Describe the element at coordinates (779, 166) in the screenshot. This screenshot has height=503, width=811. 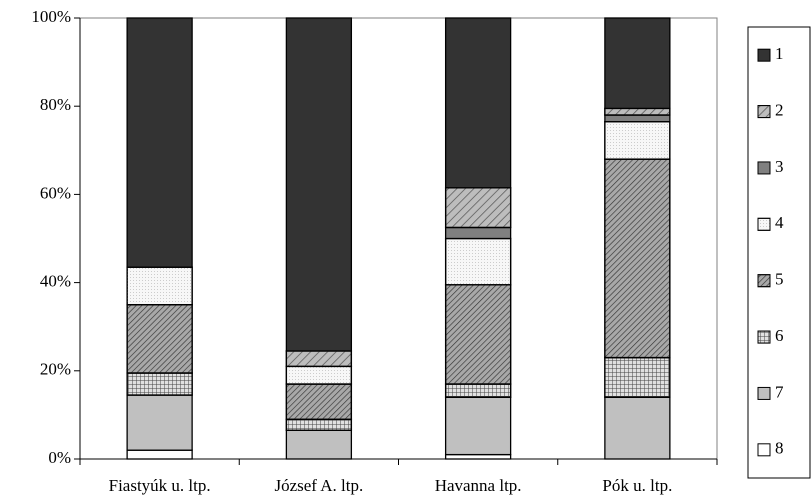
I see `legend-label: 3` at that location.